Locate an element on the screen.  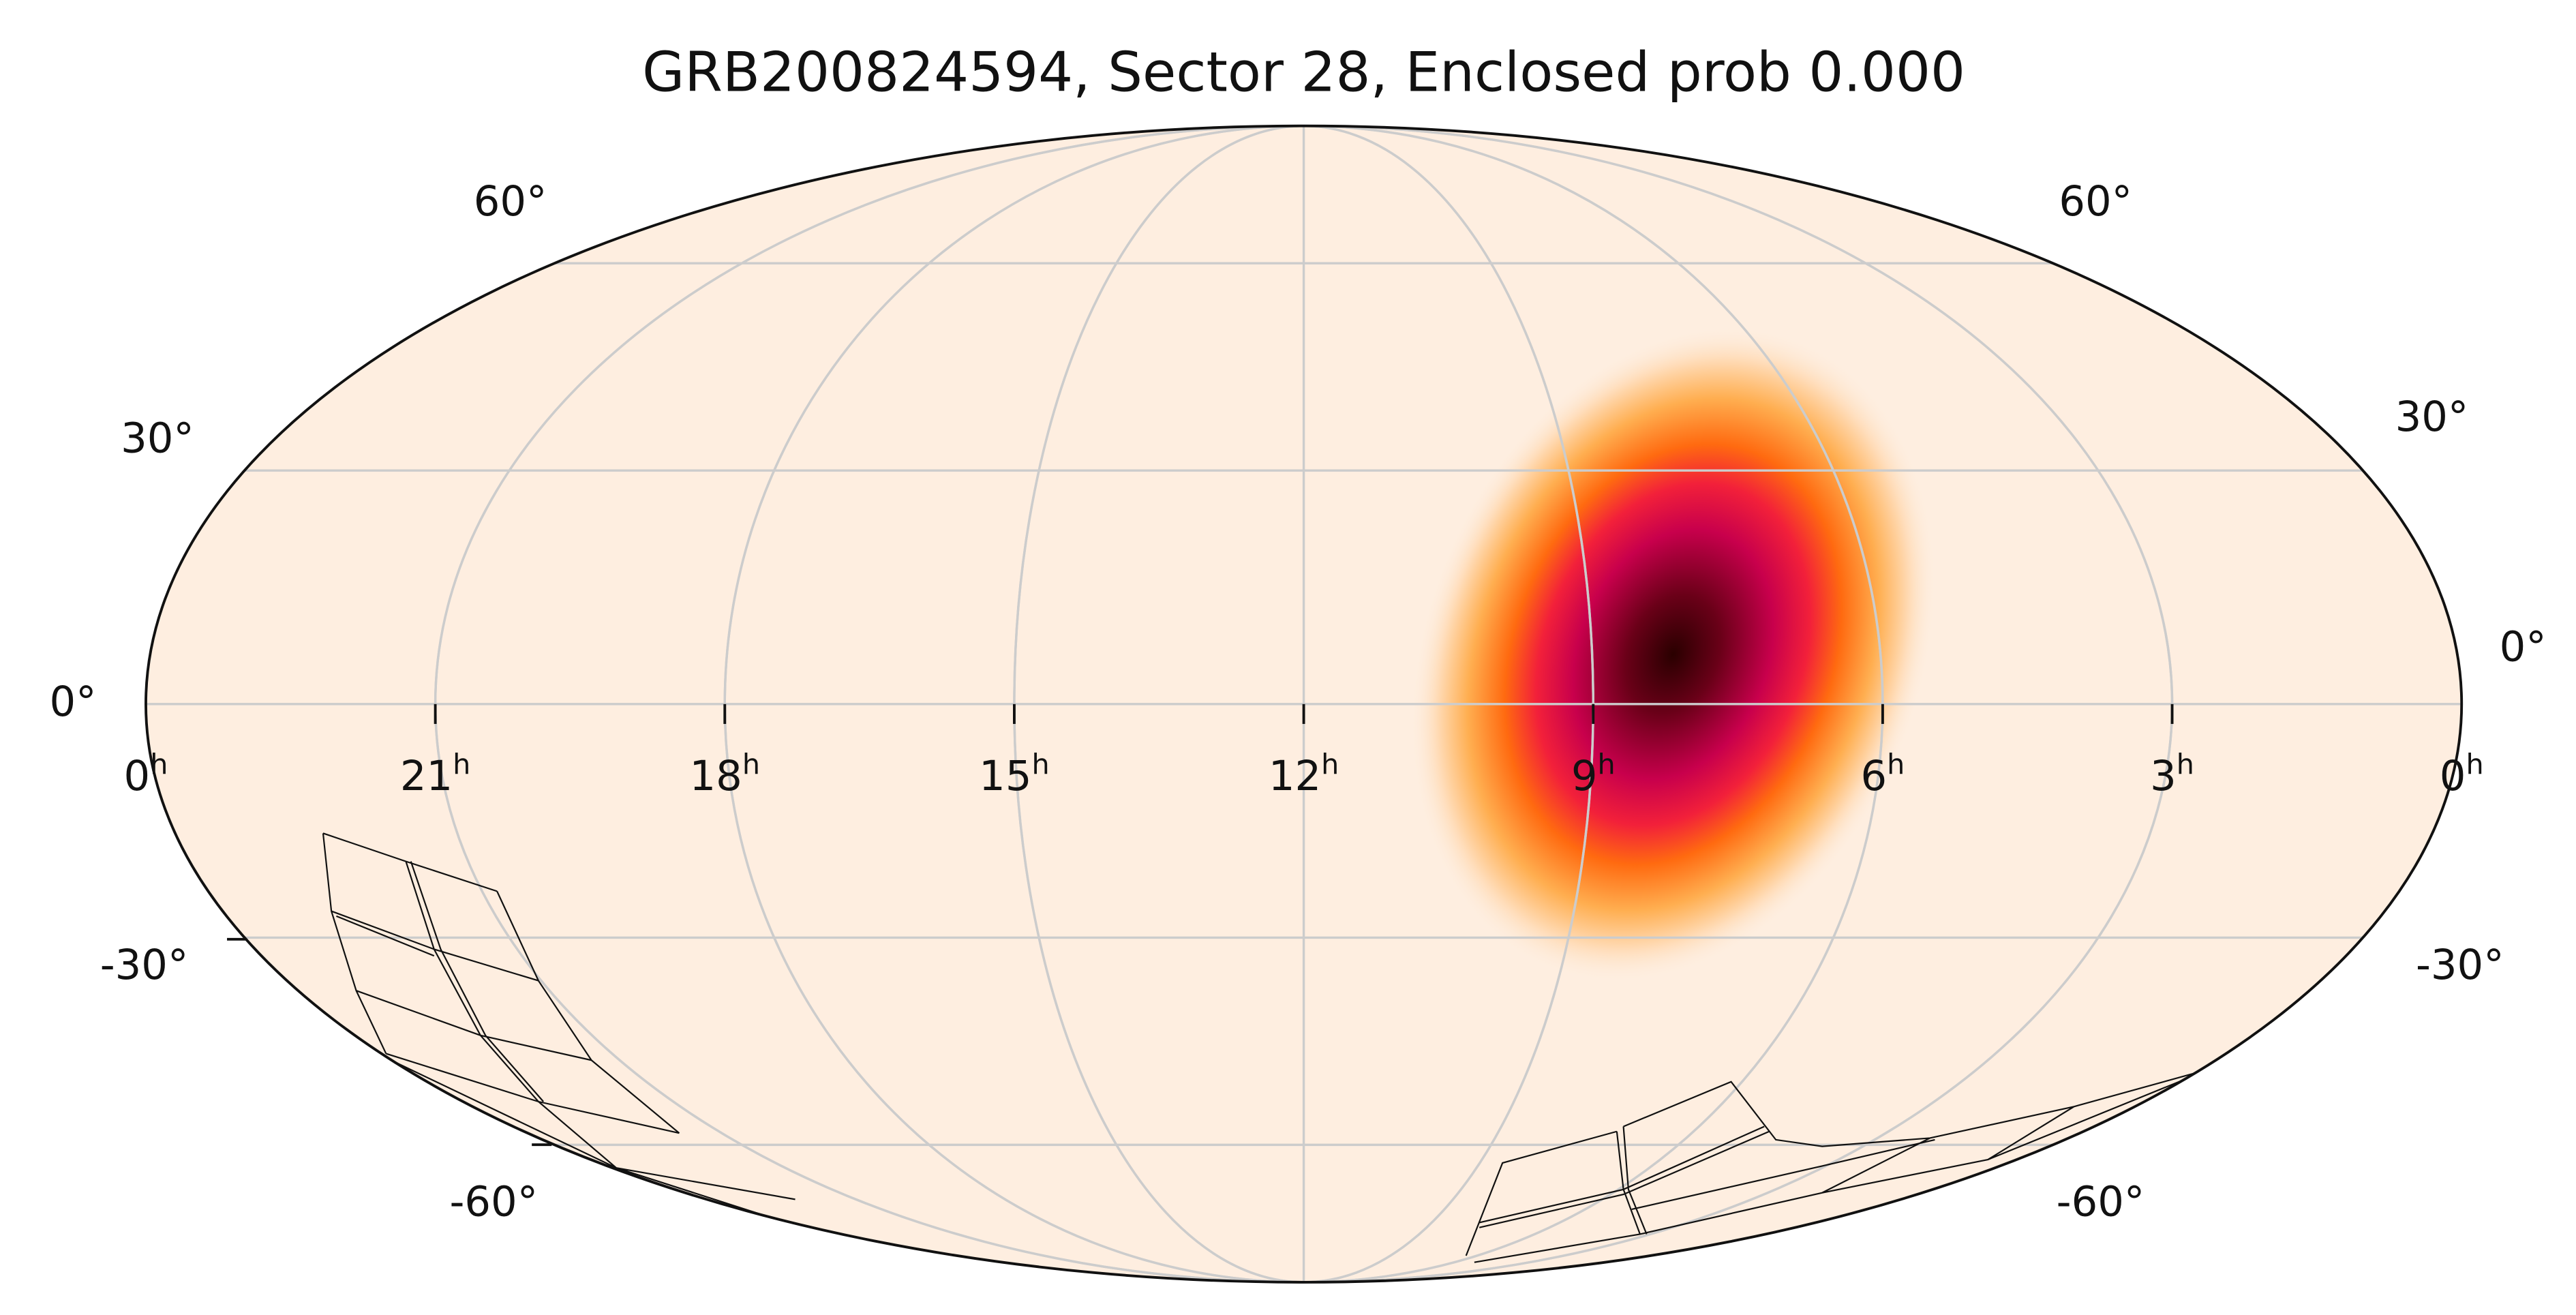
probability-region is located at coordinates (1674, 654).